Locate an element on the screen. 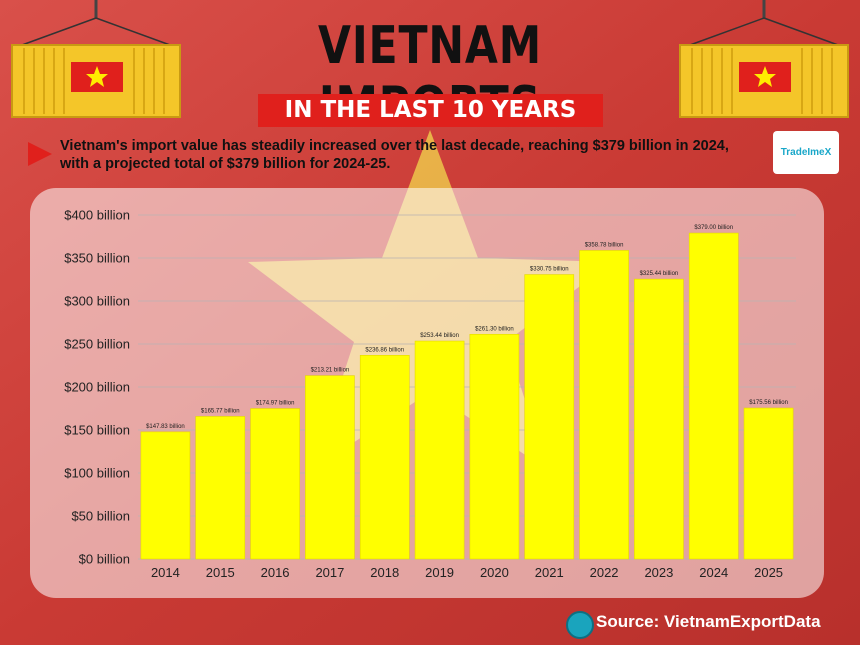  y-tick-label: $350 billion is located at coordinates (97, 258).